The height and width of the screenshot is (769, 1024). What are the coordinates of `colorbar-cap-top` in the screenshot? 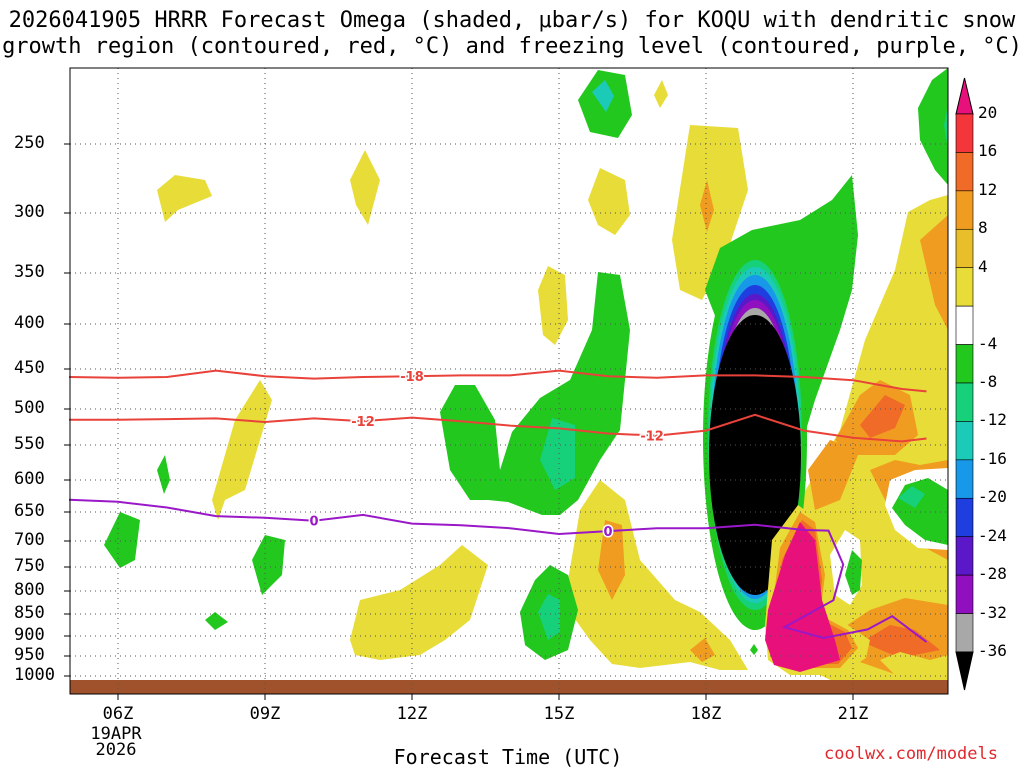 It's located at (964, 96).